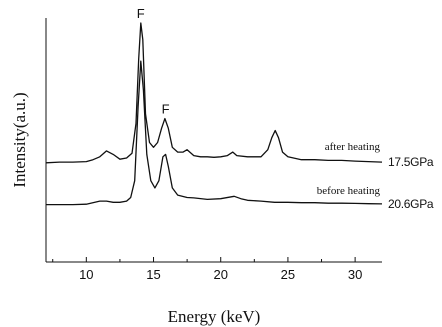 The height and width of the screenshot is (327, 442). What do you see at coordinates (355, 274) in the screenshot?
I see `x-tick-label: 30` at bounding box center [355, 274].